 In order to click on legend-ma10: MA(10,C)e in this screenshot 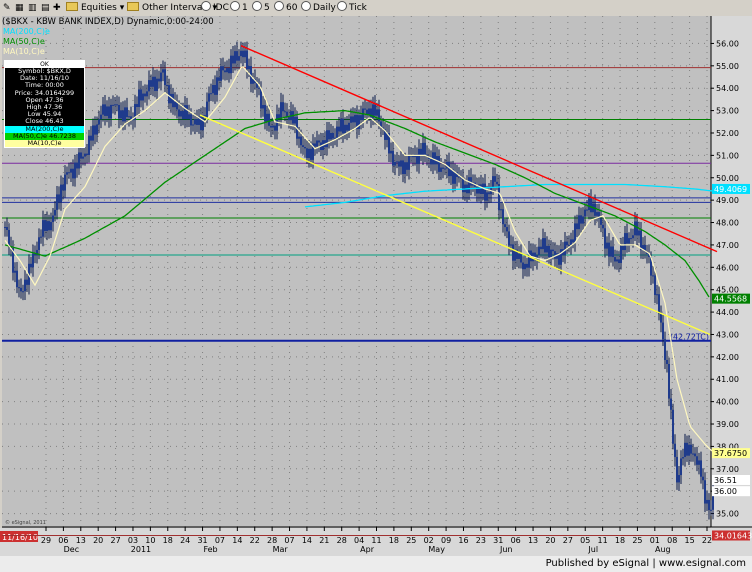, I will do `click(24, 51)`.